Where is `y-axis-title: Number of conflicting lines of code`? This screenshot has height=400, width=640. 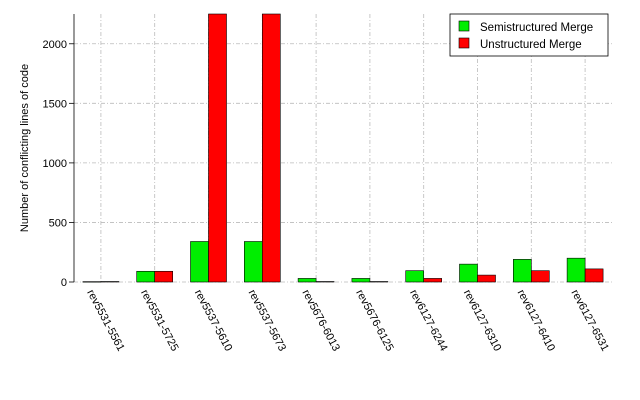 y-axis-title: Number of conflicting lines of code is located at coordinates (25, 148).